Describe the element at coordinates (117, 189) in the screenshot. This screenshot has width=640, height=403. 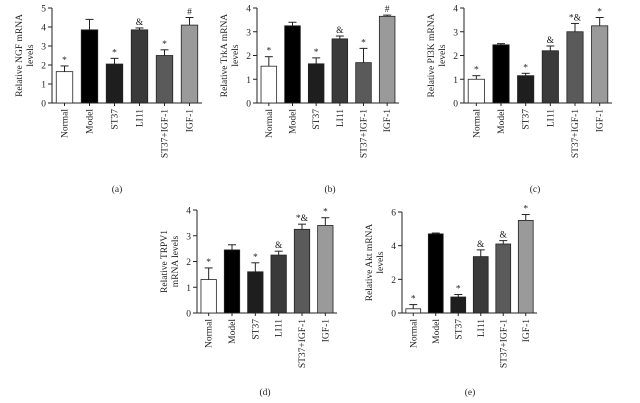
I see `panel-label: (a)` at that location.